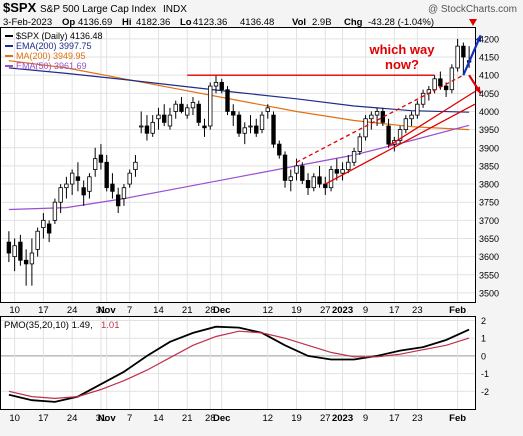  Describe the element at coordinates (72, 418) in the screenshot. I see `x-tick-label: 24` at that location.